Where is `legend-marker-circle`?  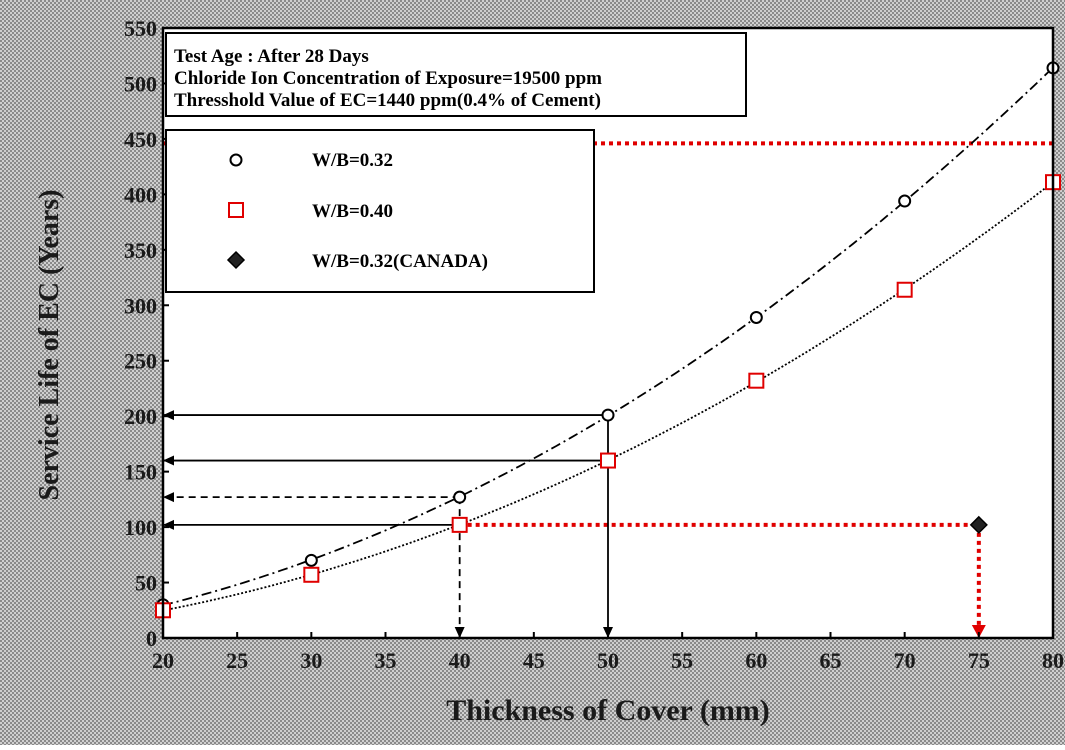
legend-marker-circle is located at coordinates (236, 160).